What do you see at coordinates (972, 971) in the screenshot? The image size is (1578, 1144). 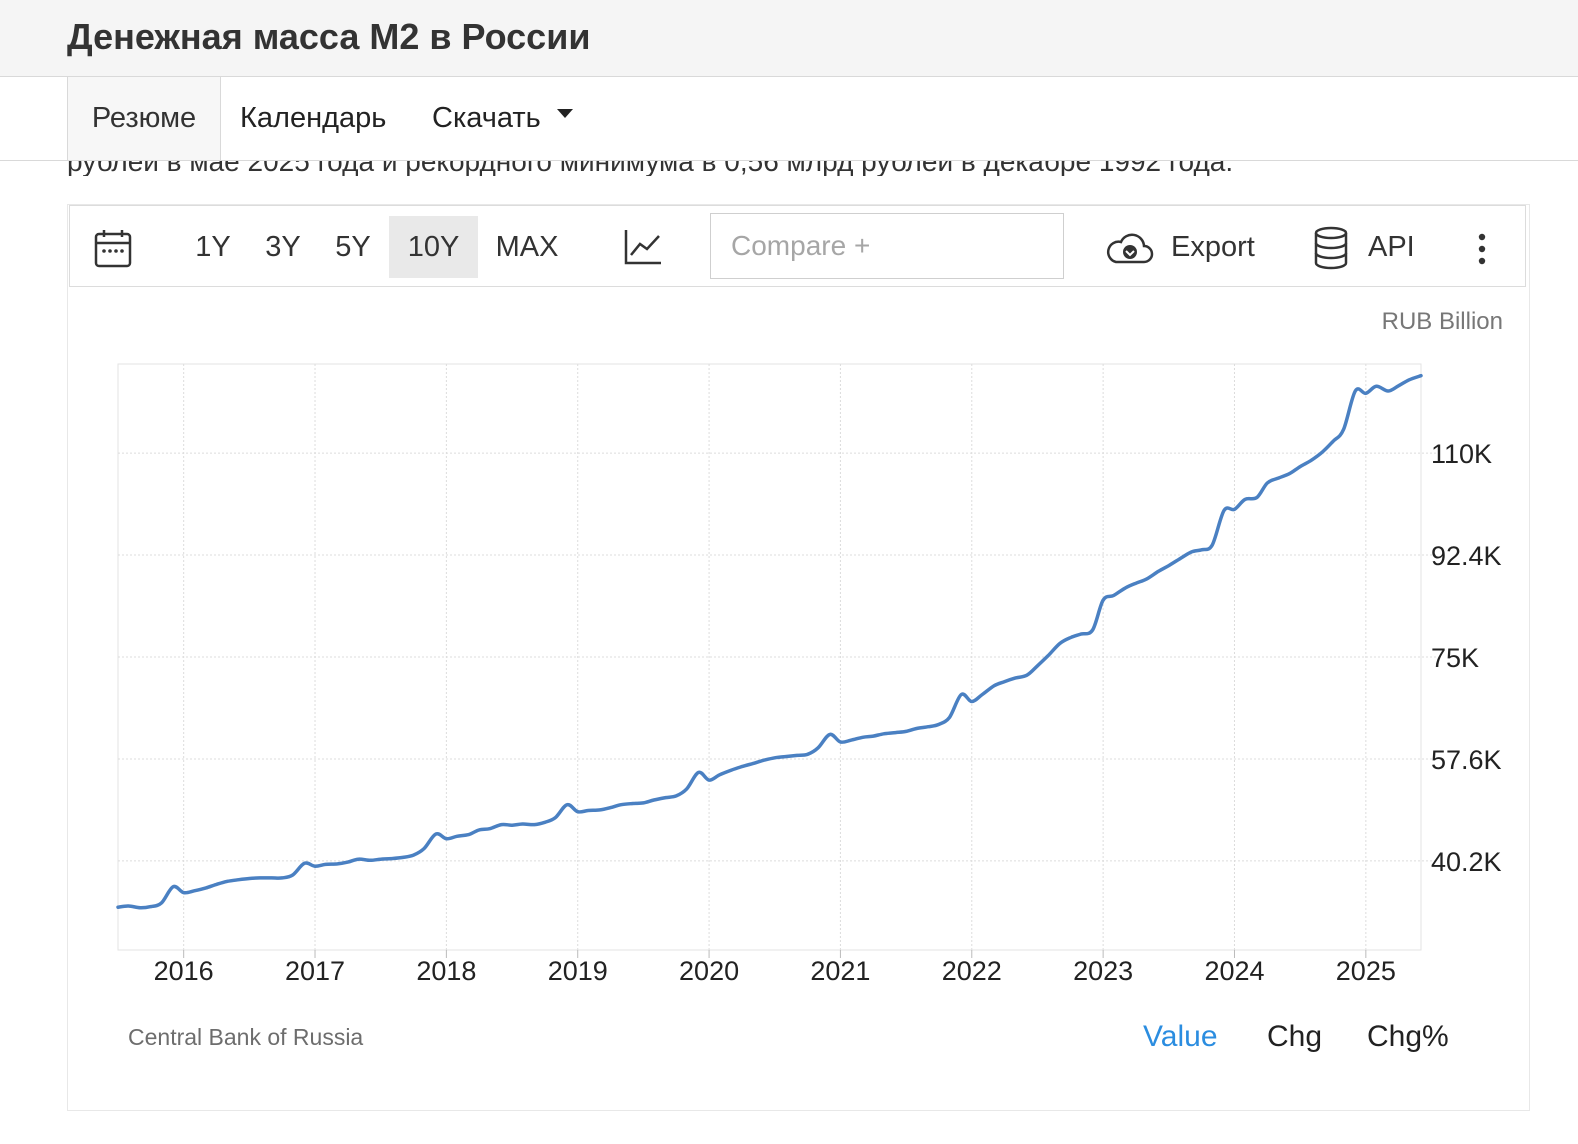 I see `x-tick-label: 2022` at bounding box center [972, 971].